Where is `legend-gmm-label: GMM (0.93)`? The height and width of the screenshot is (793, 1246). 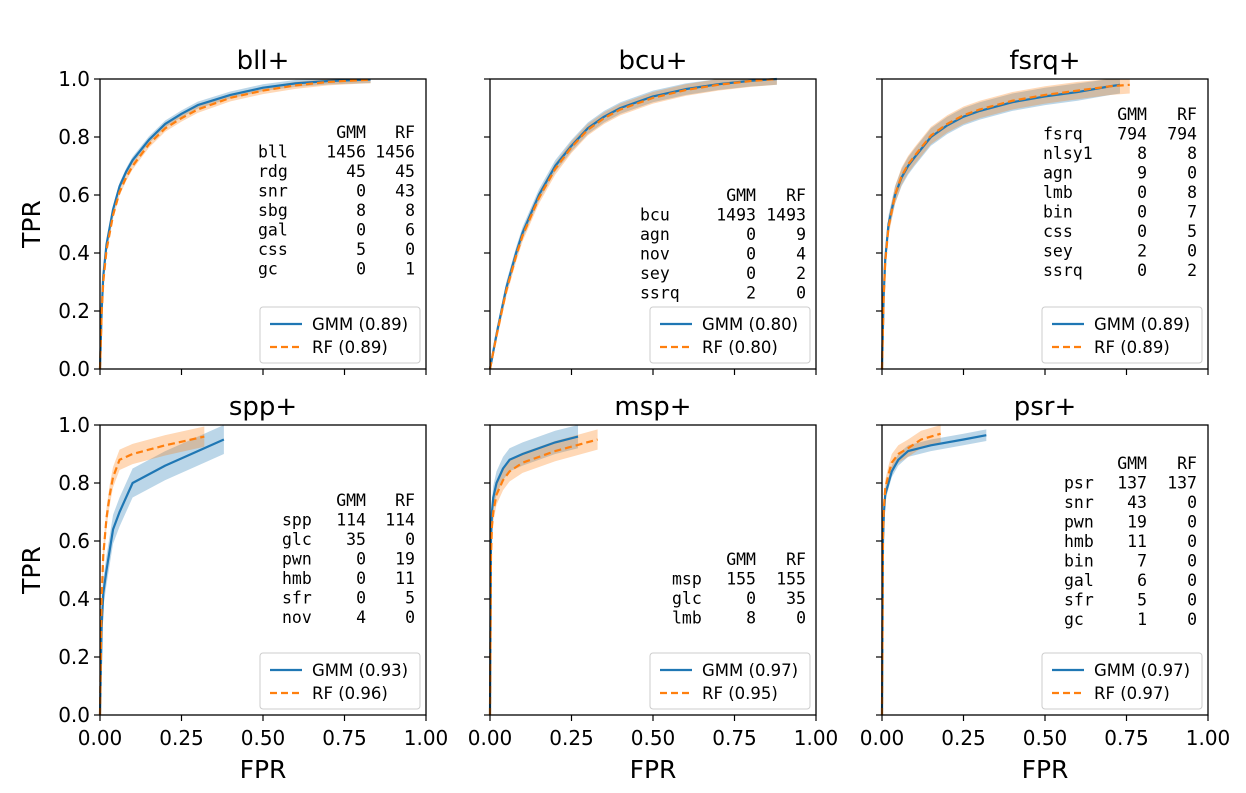 legend-gmm-label: GMM (0.93) is located at coordinates (360, 670).